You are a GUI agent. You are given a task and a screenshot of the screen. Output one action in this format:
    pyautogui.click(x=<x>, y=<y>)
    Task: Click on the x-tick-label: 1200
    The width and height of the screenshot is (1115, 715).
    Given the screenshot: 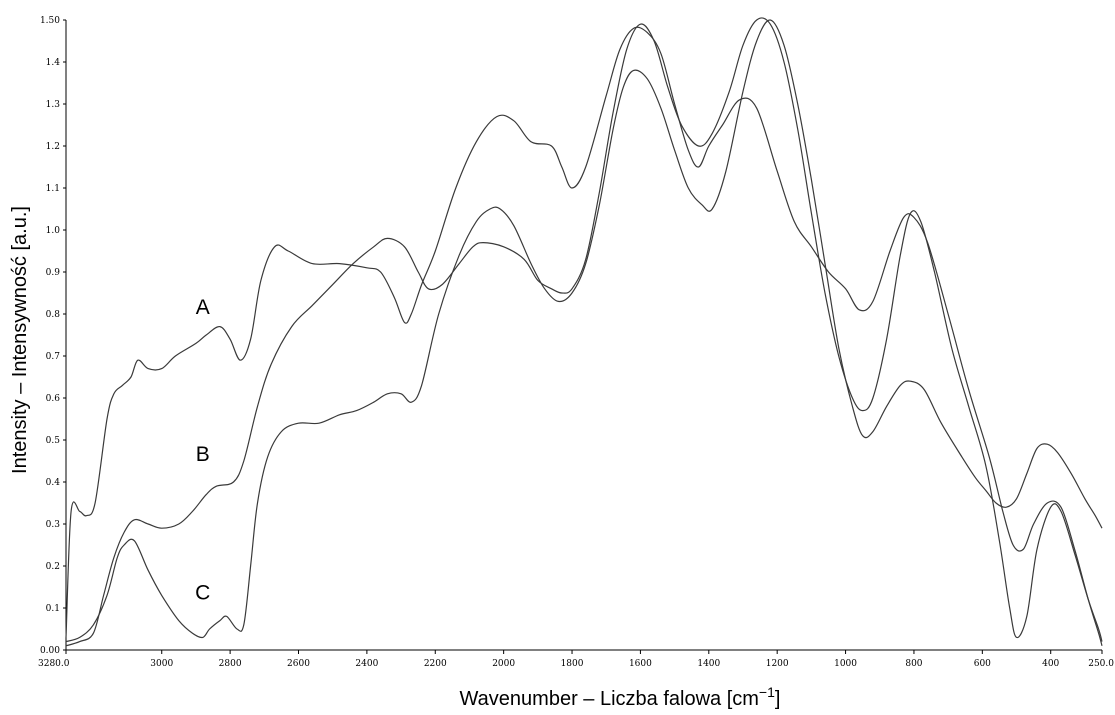 What is the action you would take?
    pyautogui.click(x=777, y=664)
    